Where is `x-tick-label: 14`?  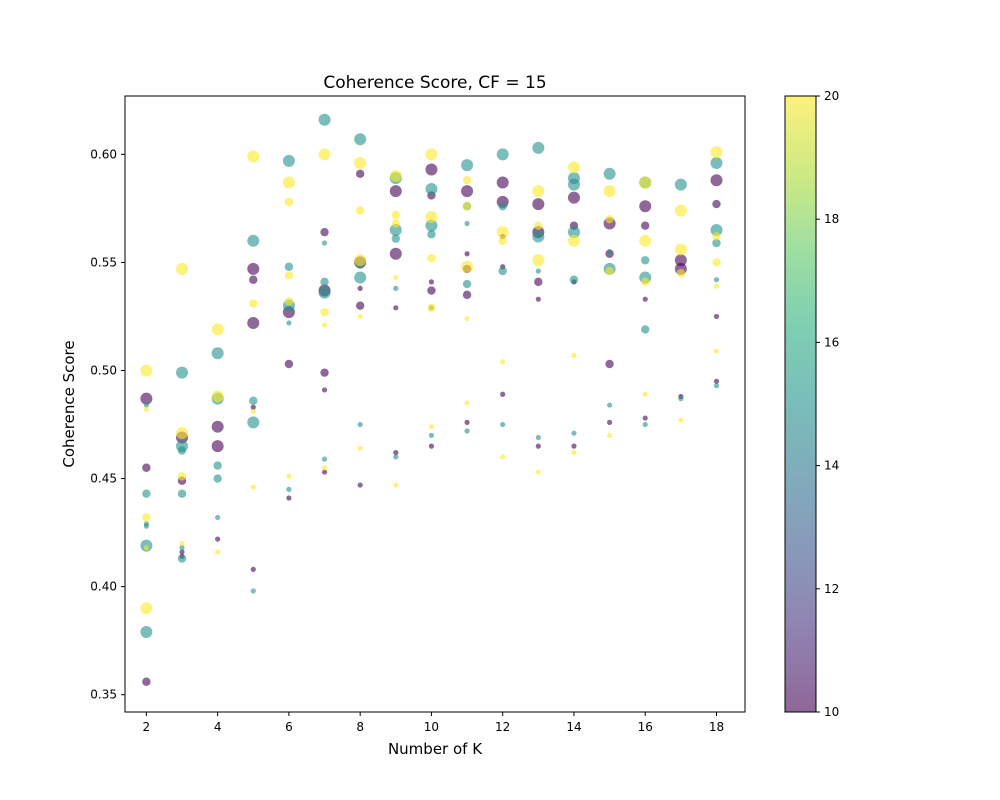
x-tick-label: 14 is located at coordinates (573, 727).